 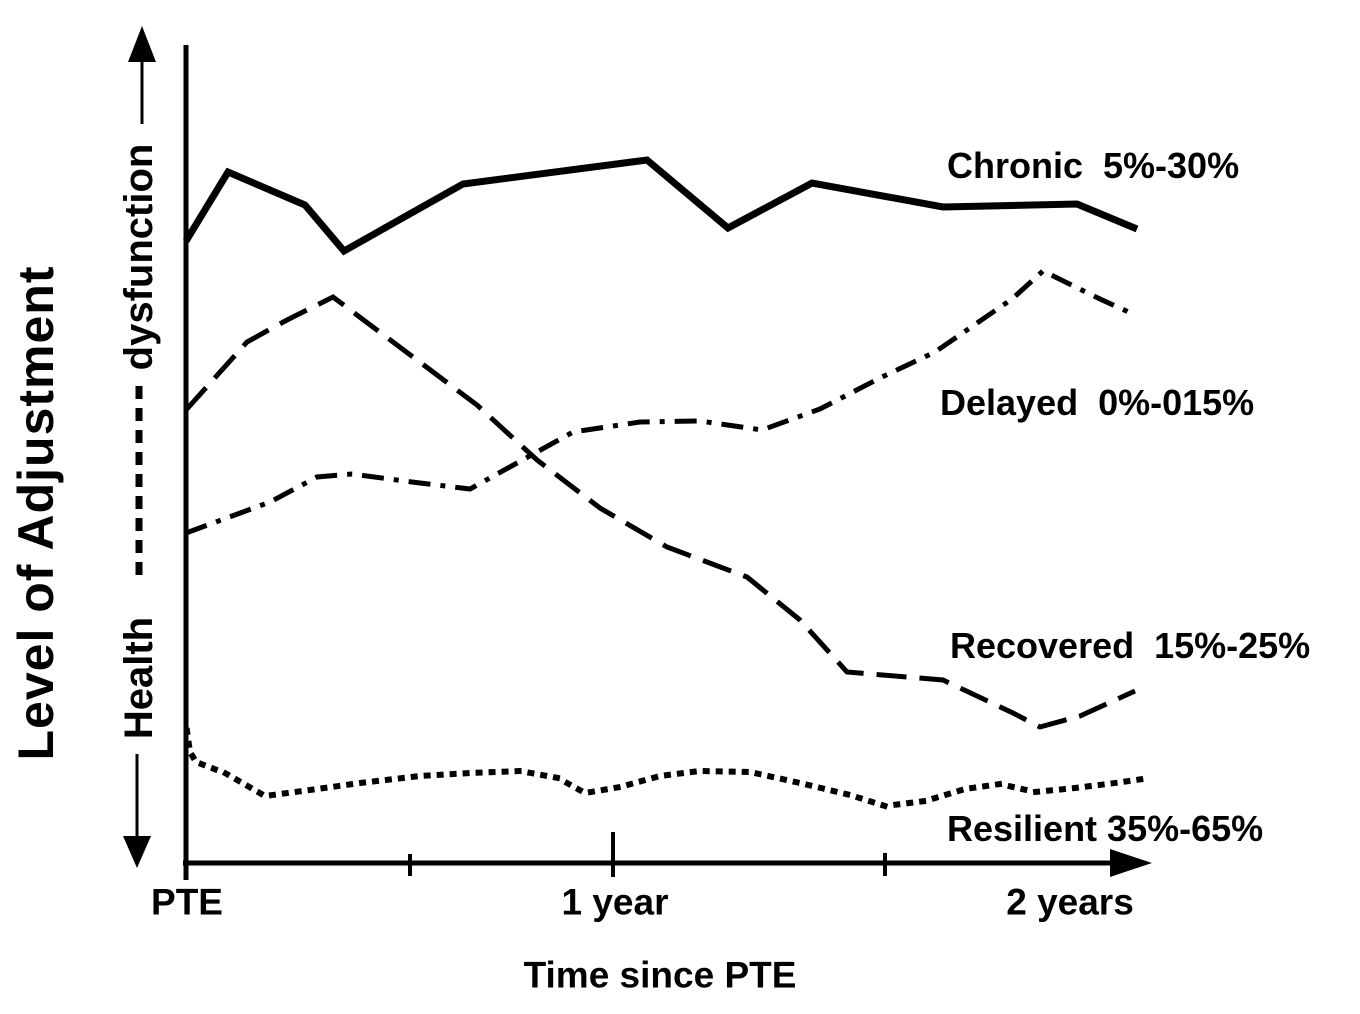 I want to click on x-tick-label-pte: PTE, so click(x=187, y=902).